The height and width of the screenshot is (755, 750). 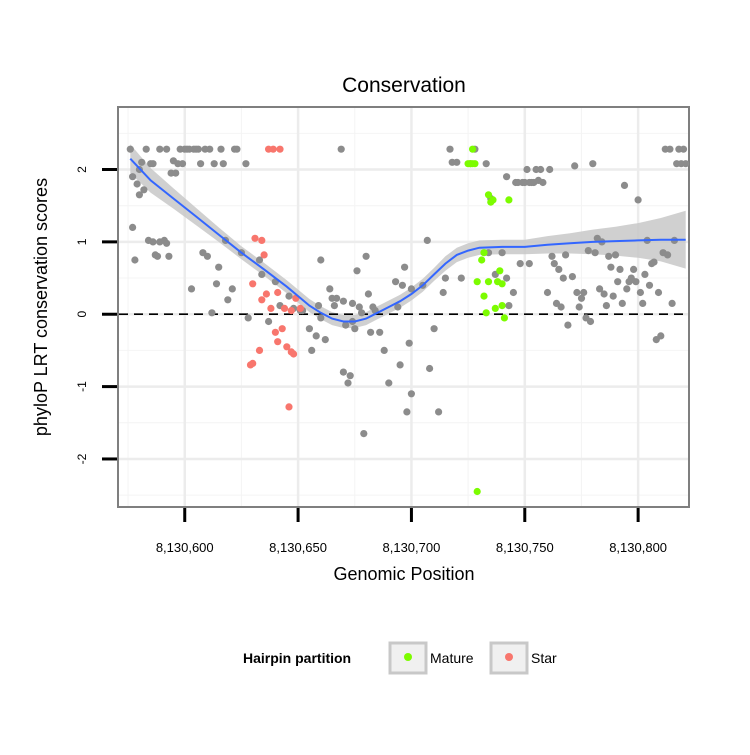 I want to click on x-axis-label: Genomic Position, so click(x=403, y=574).